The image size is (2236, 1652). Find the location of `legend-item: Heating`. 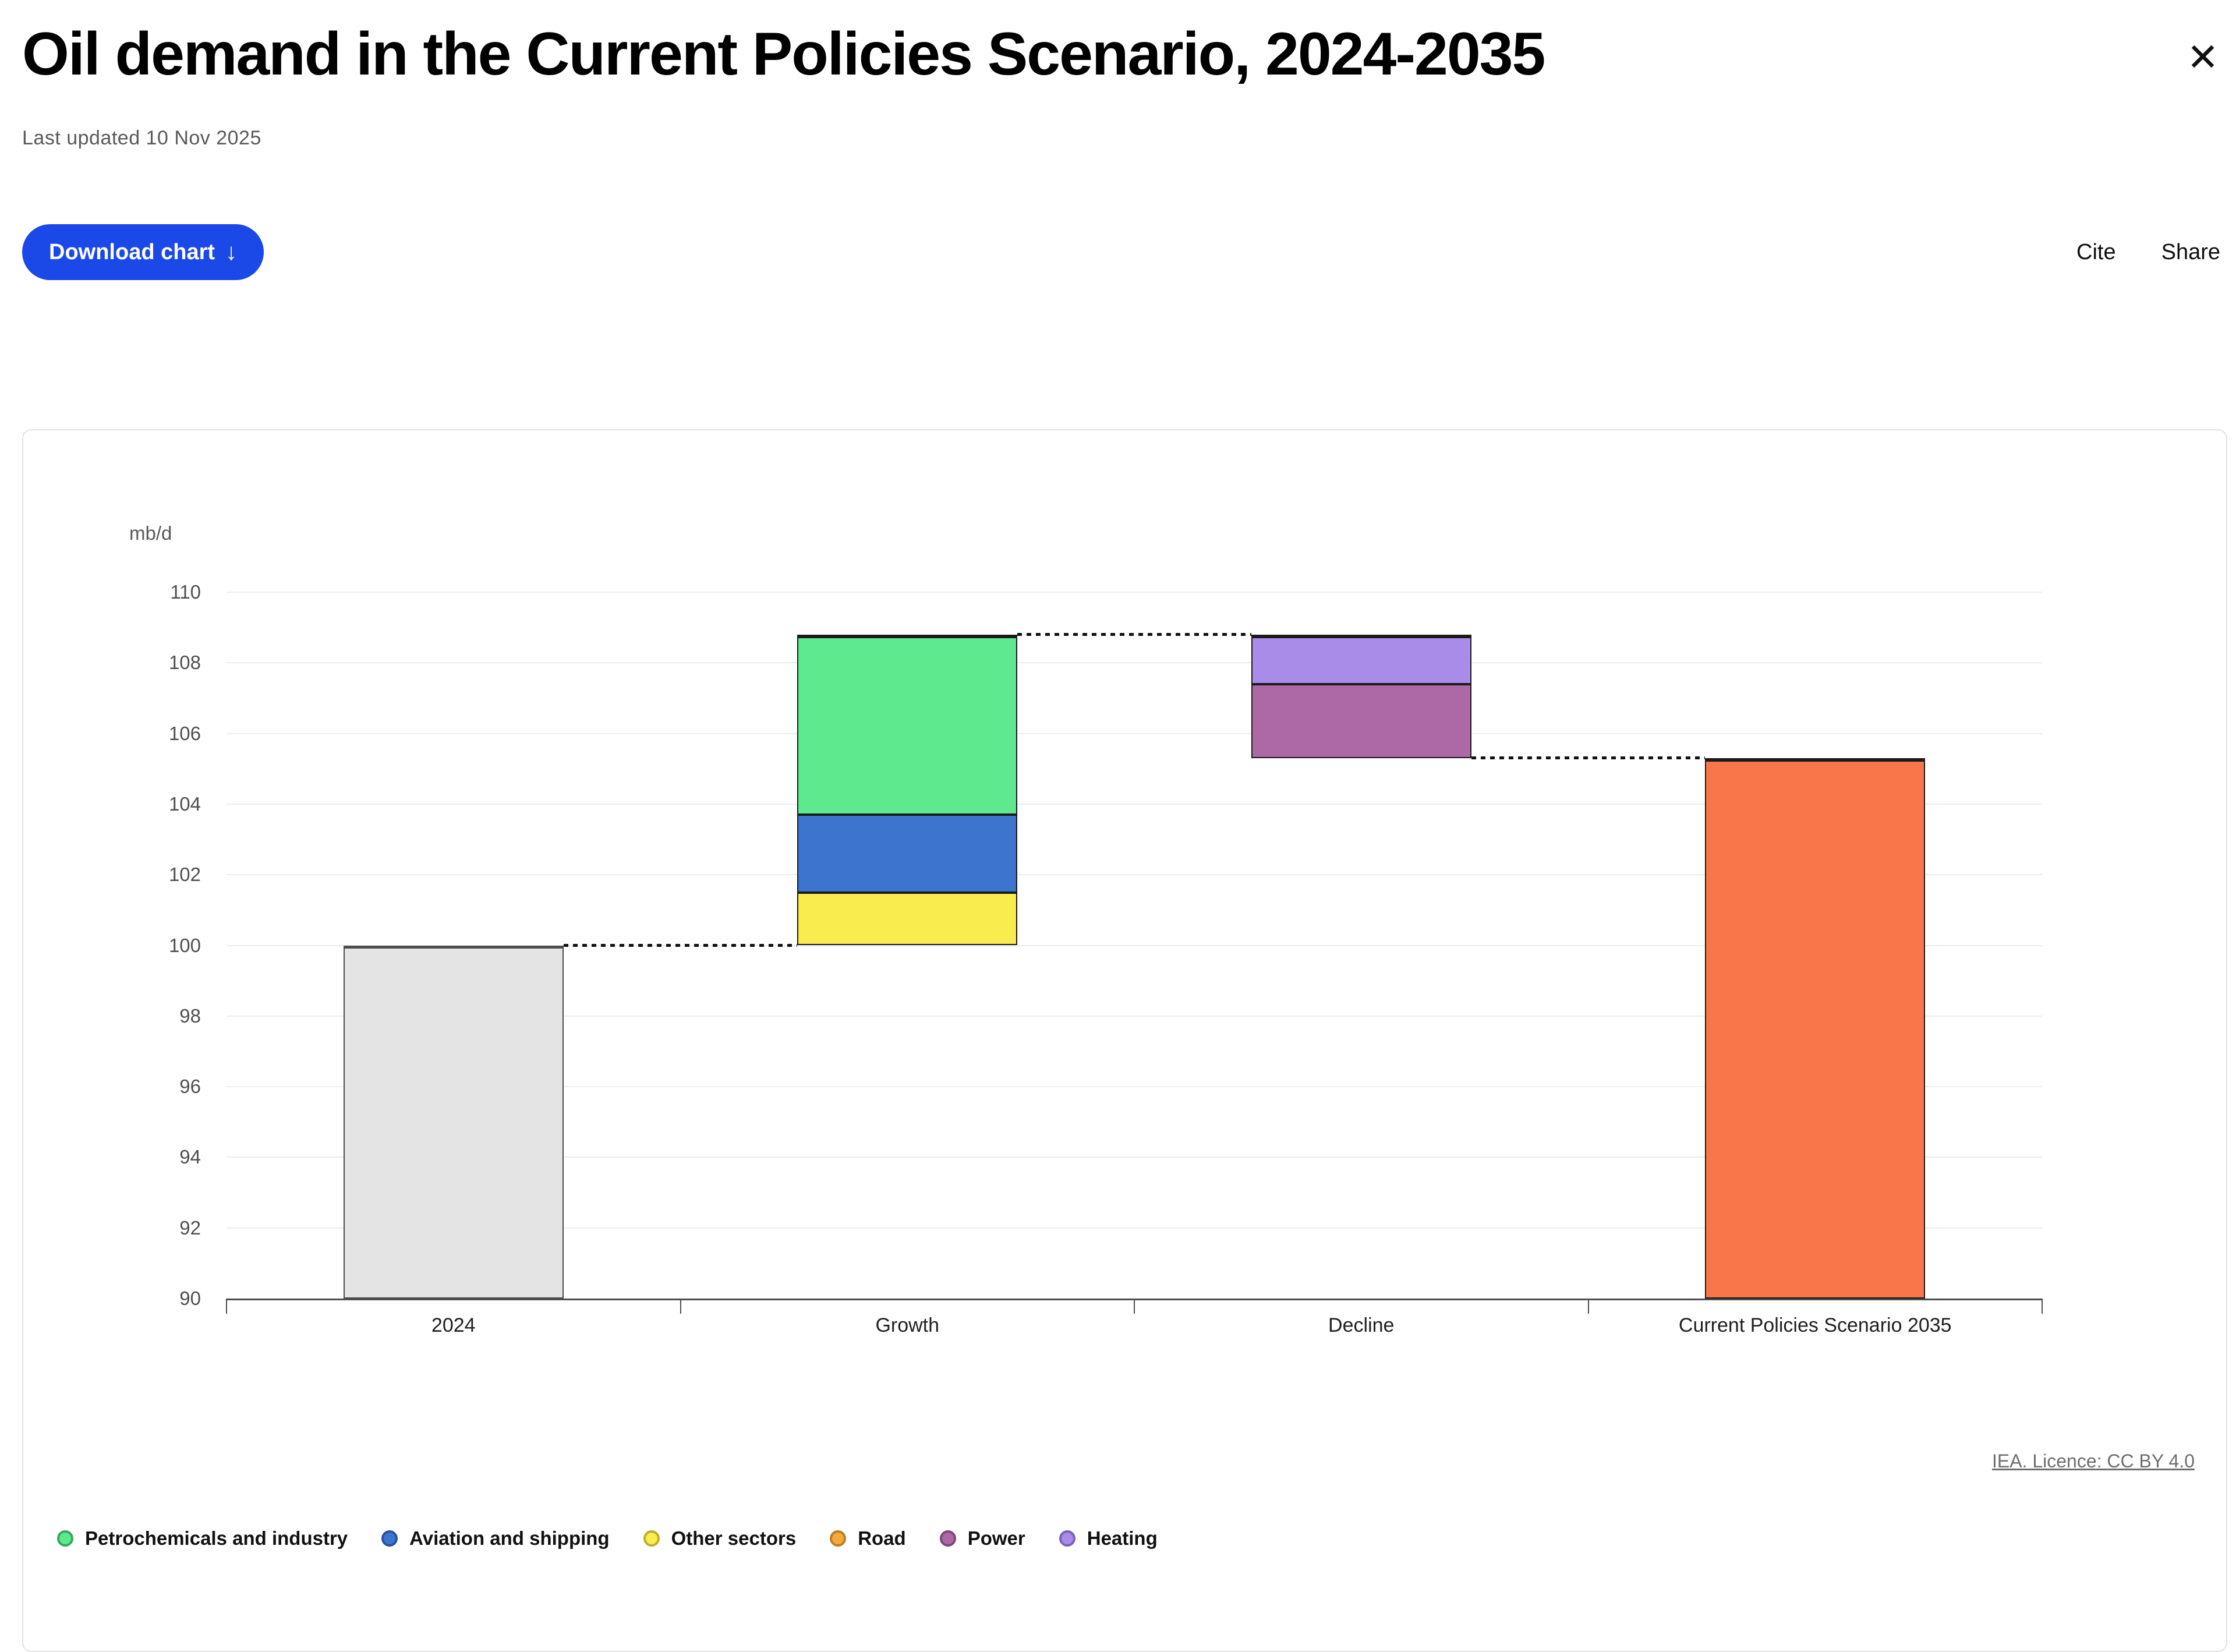

legend-item: Heating is located at coordinates (1108, 1538).